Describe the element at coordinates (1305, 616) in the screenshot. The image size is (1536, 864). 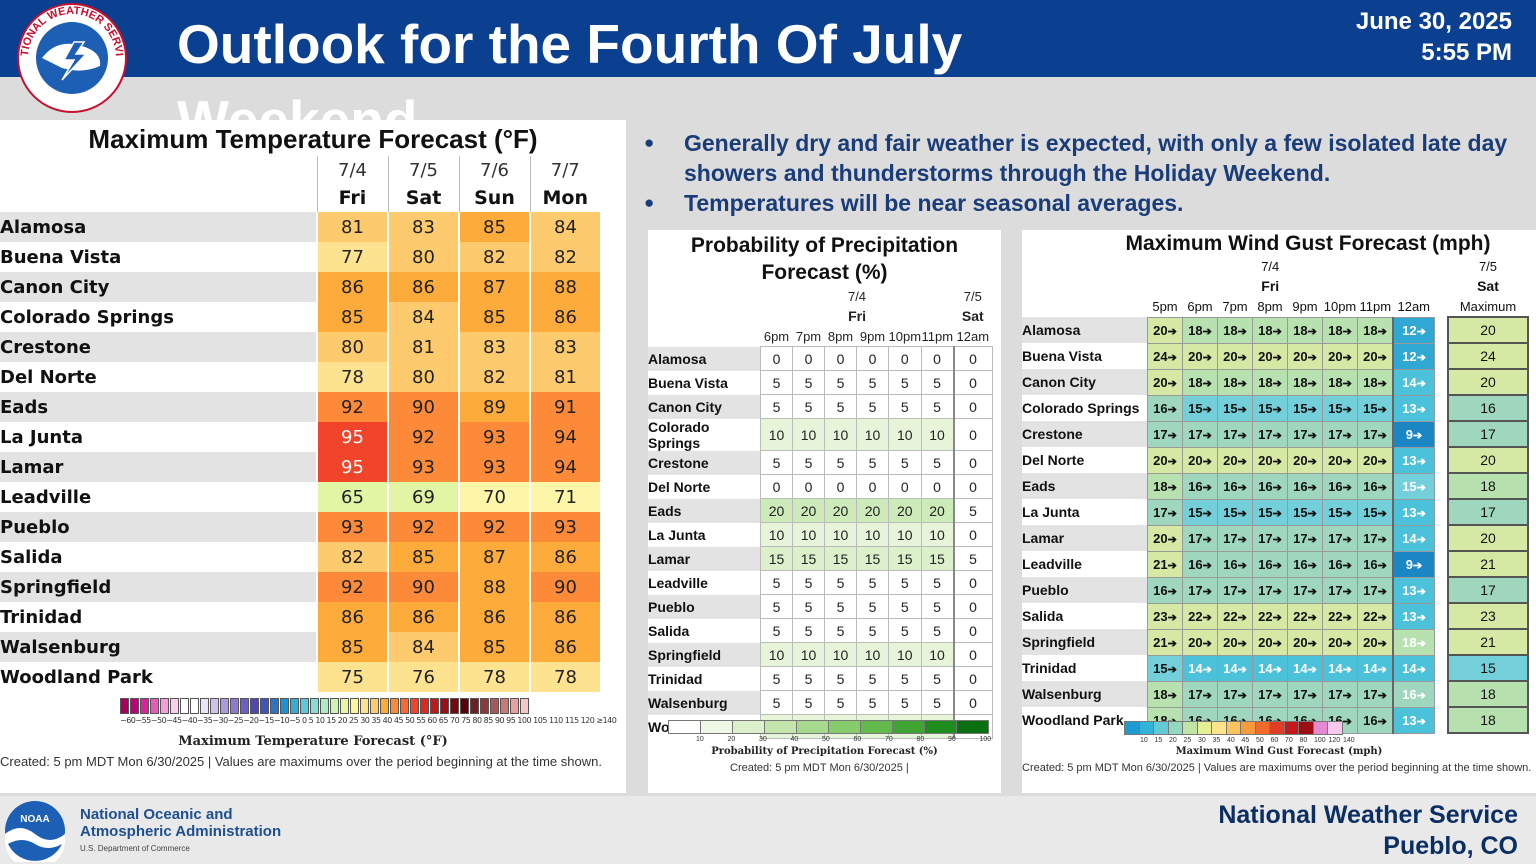
I see `wind-gust-cell: 22➔` at that location.